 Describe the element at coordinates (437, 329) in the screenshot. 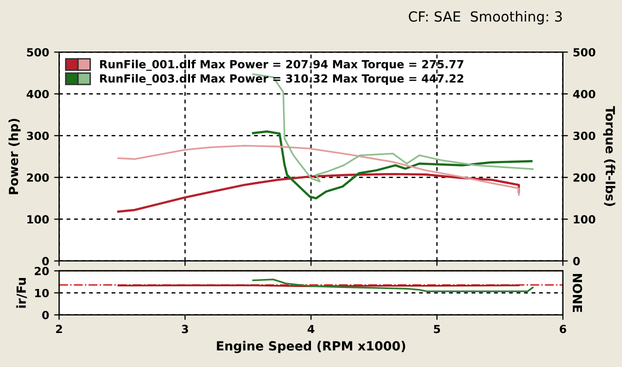

I see `x-tick-label: 5` at that location.